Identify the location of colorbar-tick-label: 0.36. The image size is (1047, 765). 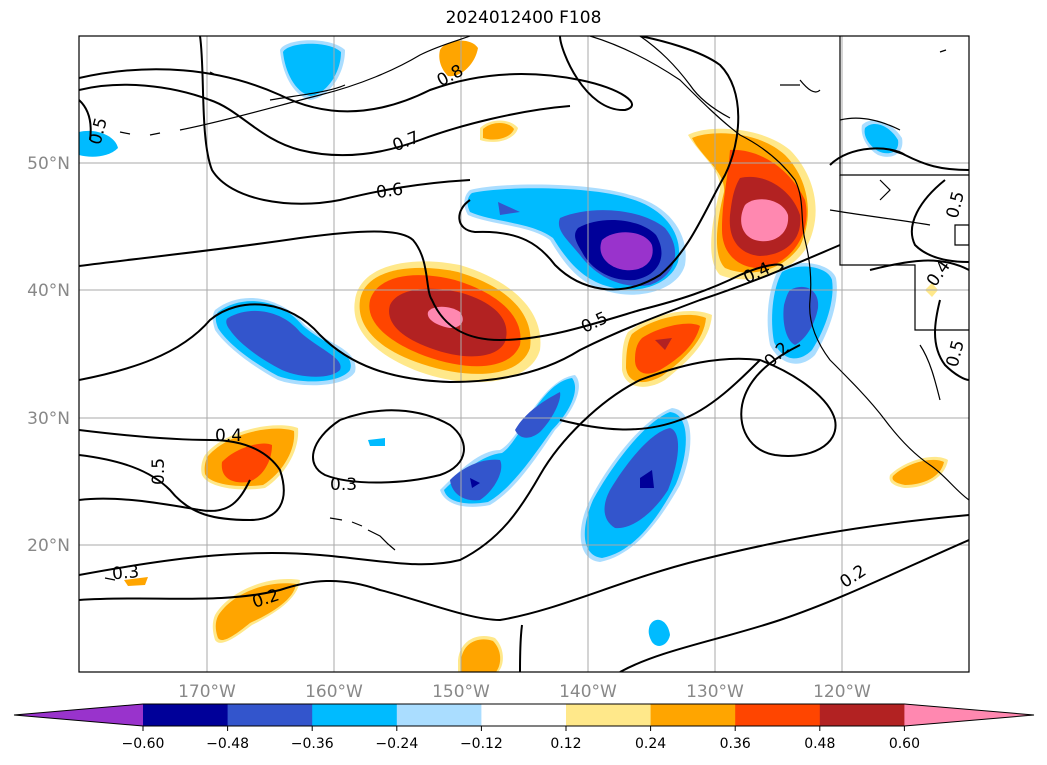
(735, 744).